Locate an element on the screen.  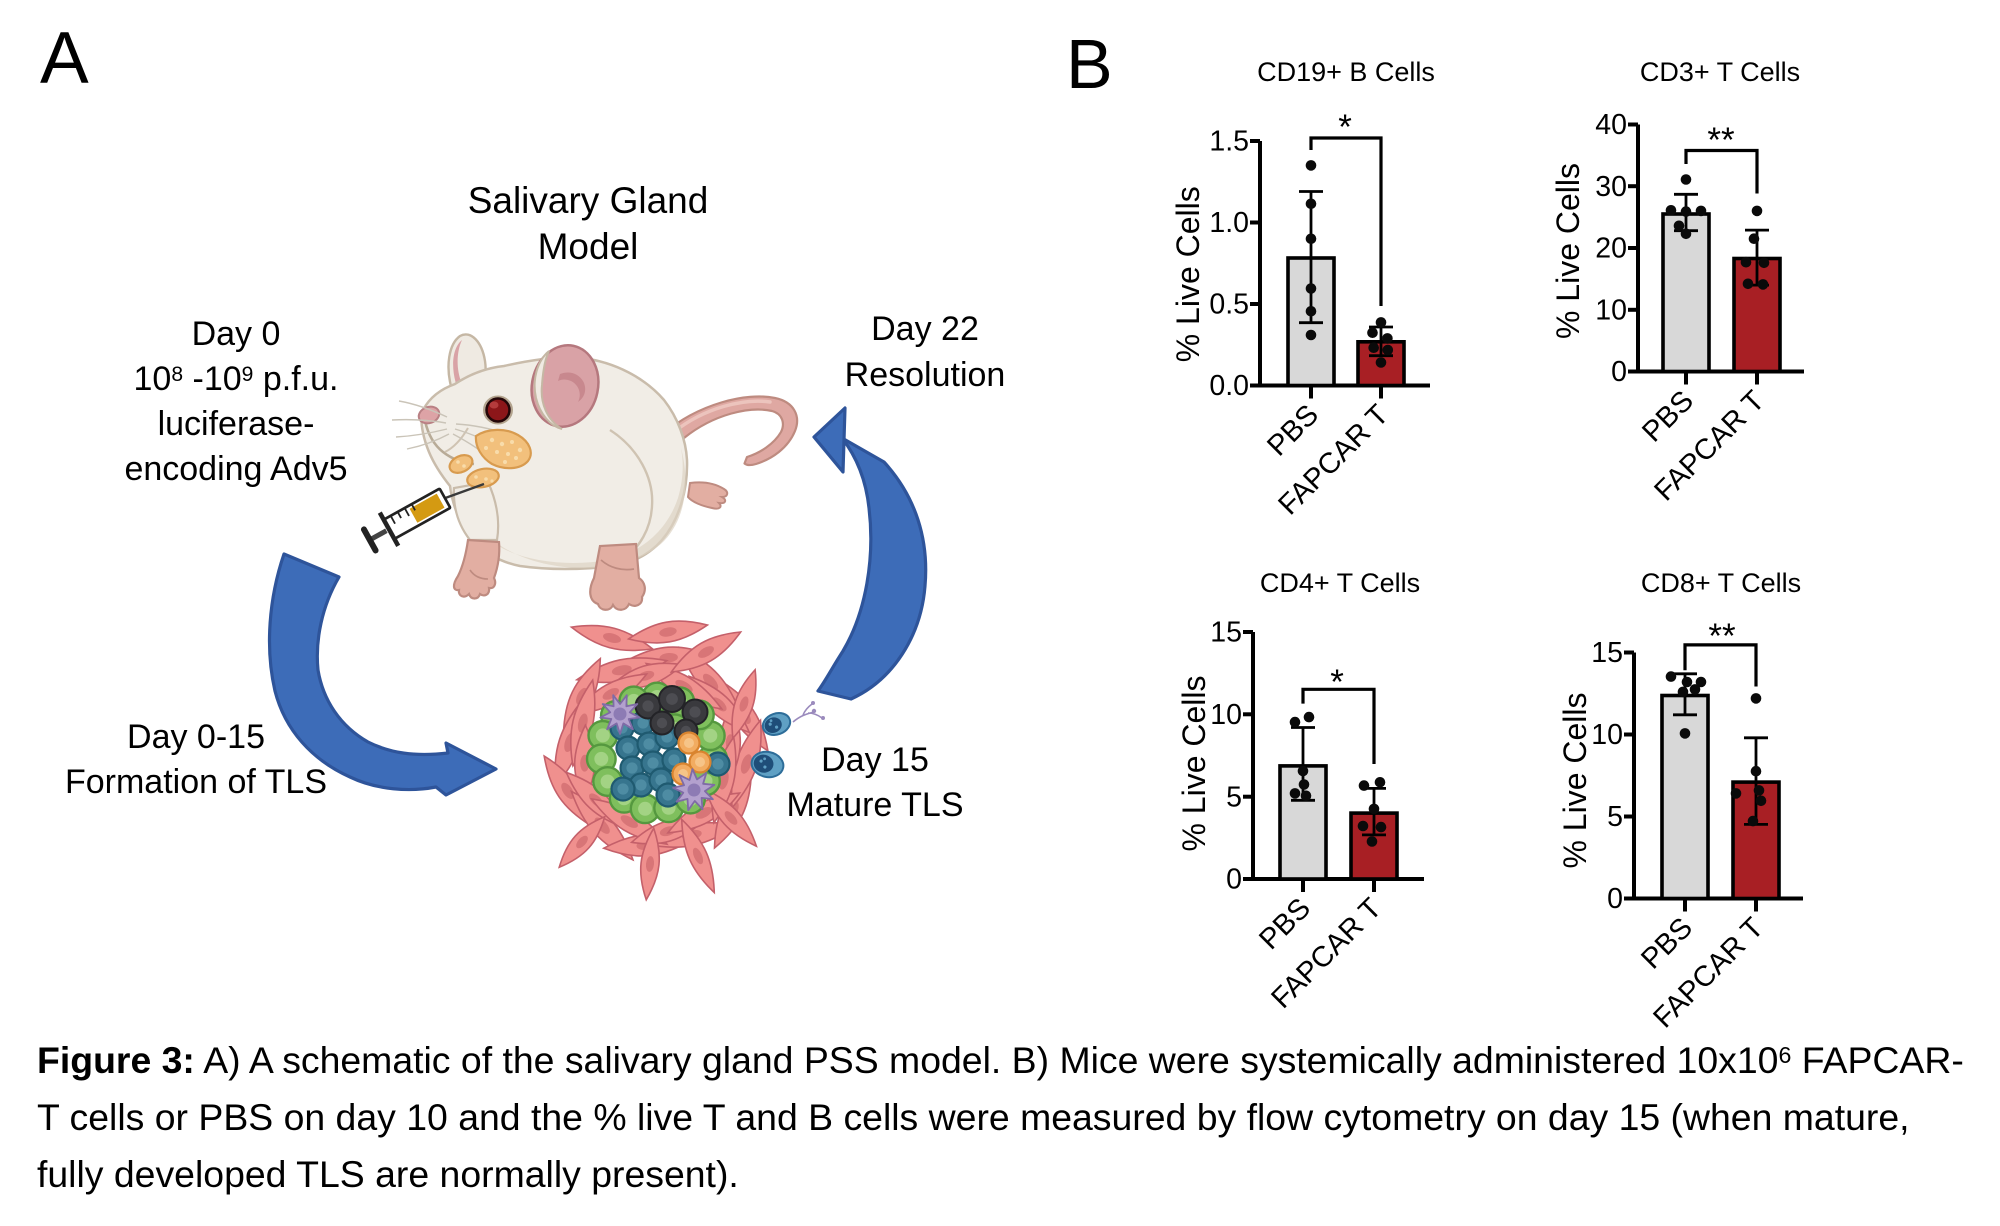
svg-text: CD19+ B Cells is located at coordinates (1346, 72).